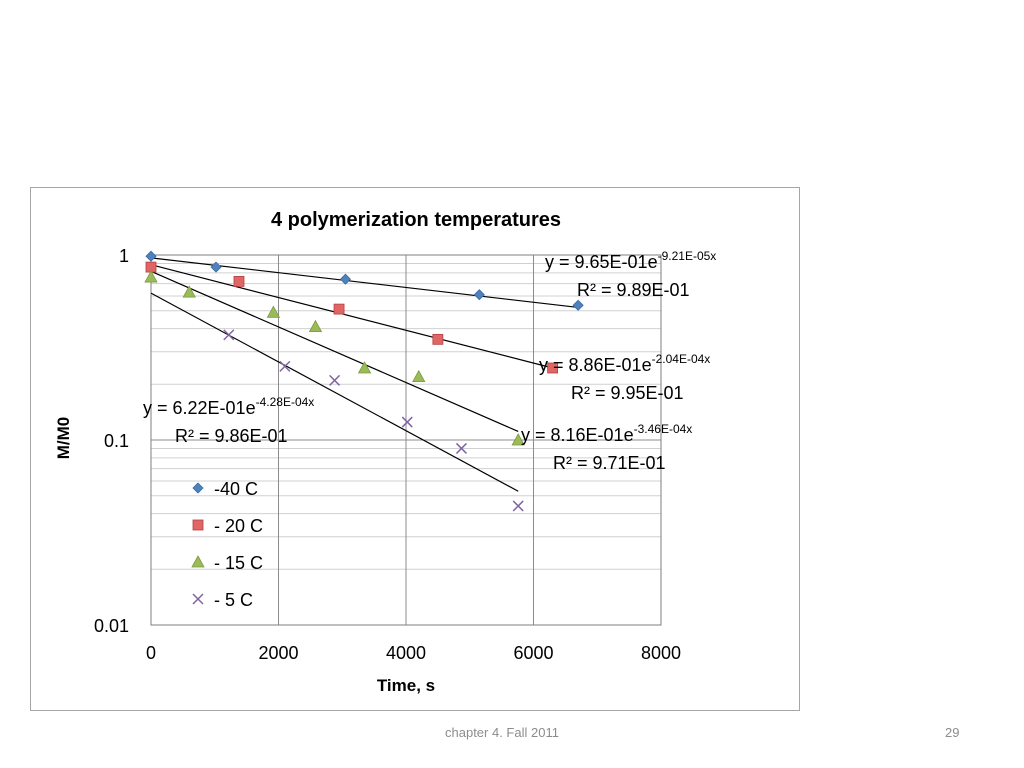  I want to click on trendline-equation-3: y = 8.16E-01e-3.46E-04x, so click(606, 433).